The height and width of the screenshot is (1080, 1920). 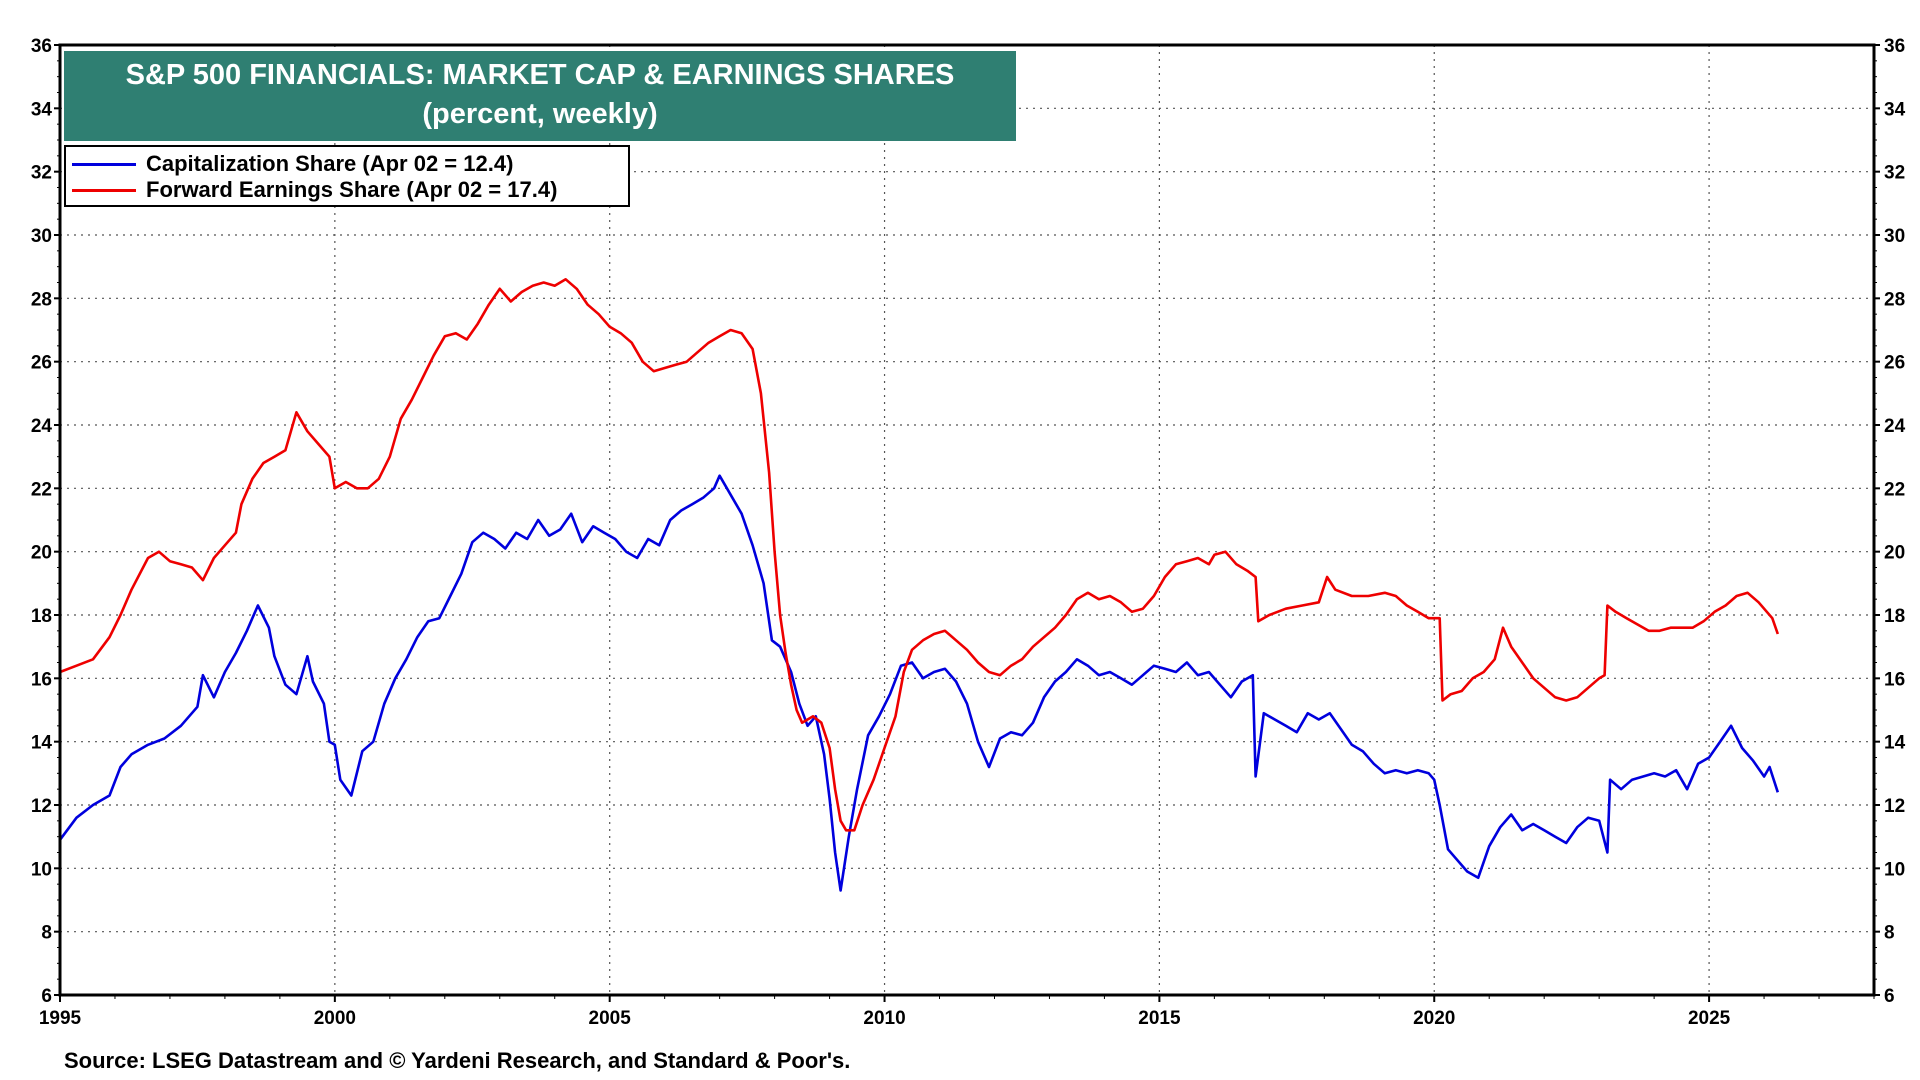 I want to click on y-tick-label-right: 36, so click(x=1894, y=46).